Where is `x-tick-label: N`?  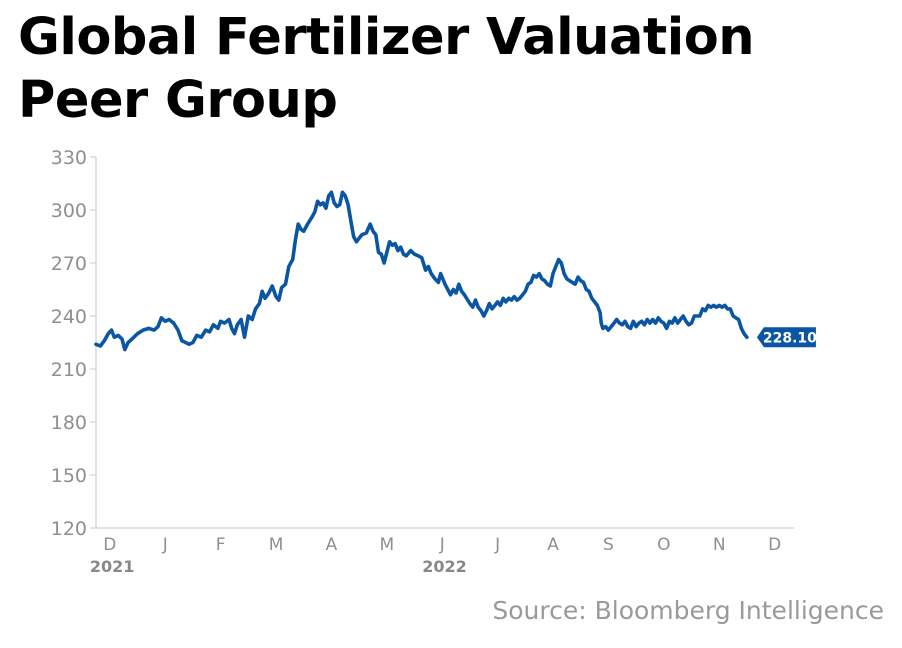
x-tick-label: N is located at coordinates (719, 545).